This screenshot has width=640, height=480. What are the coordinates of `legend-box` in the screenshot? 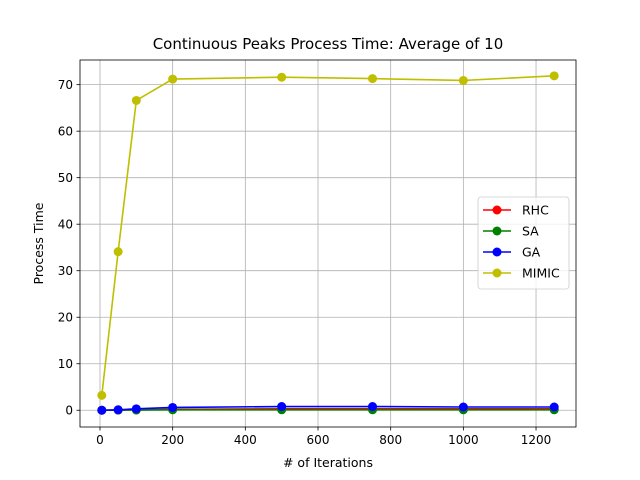 It's located at (523, 243).